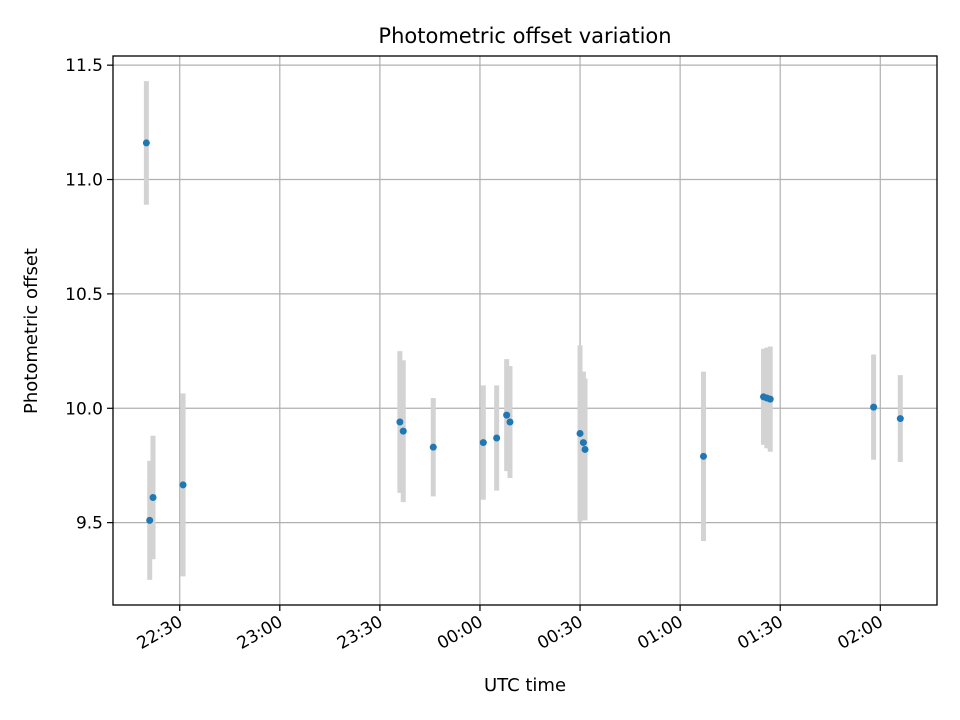 This screenshot has height=720, width=960. Describe the element at coordinates (760, 633) in the screenshot. I see `x-tick-label: 01:30` at that location.